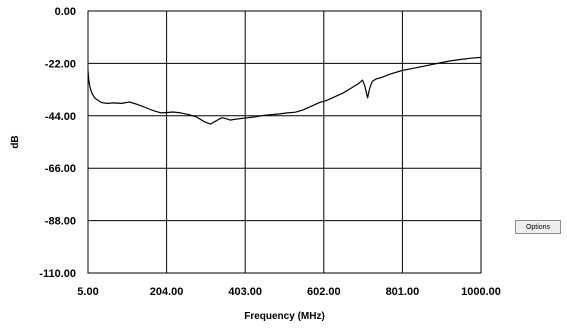 The height and width of the screenshot is (330, 567). What do you see at coordinates (60, 64) in the screenshot?
I see `y-tick-label: -22.00` at bounding box center [60, 64].